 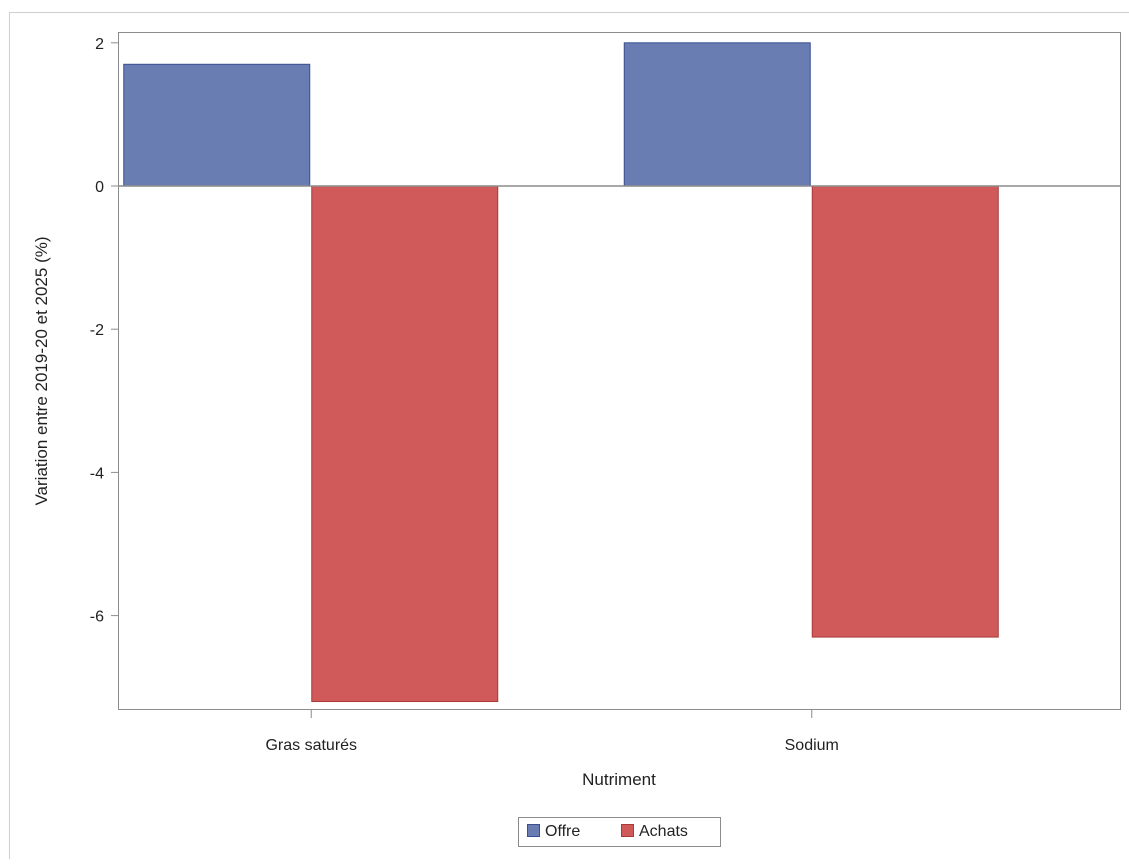 What do you see at coordinates (97, 330) in the screenshot?
I see `y-tick-label: -2` at bounding box center [97, 330].